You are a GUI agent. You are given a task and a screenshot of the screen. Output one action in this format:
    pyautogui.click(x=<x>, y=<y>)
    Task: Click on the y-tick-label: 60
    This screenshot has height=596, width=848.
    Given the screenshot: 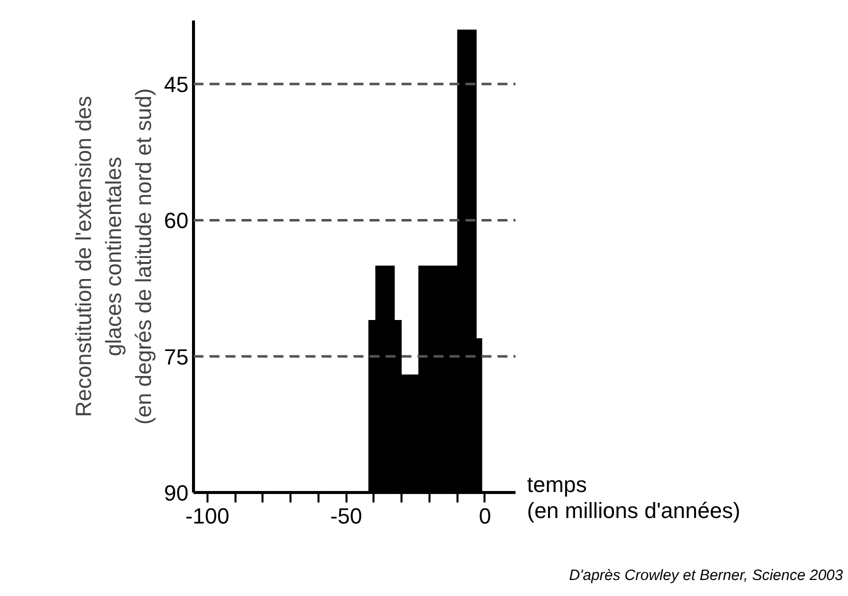 What is the action you would take?
    pyautogui.click(x=176, y=221)
    